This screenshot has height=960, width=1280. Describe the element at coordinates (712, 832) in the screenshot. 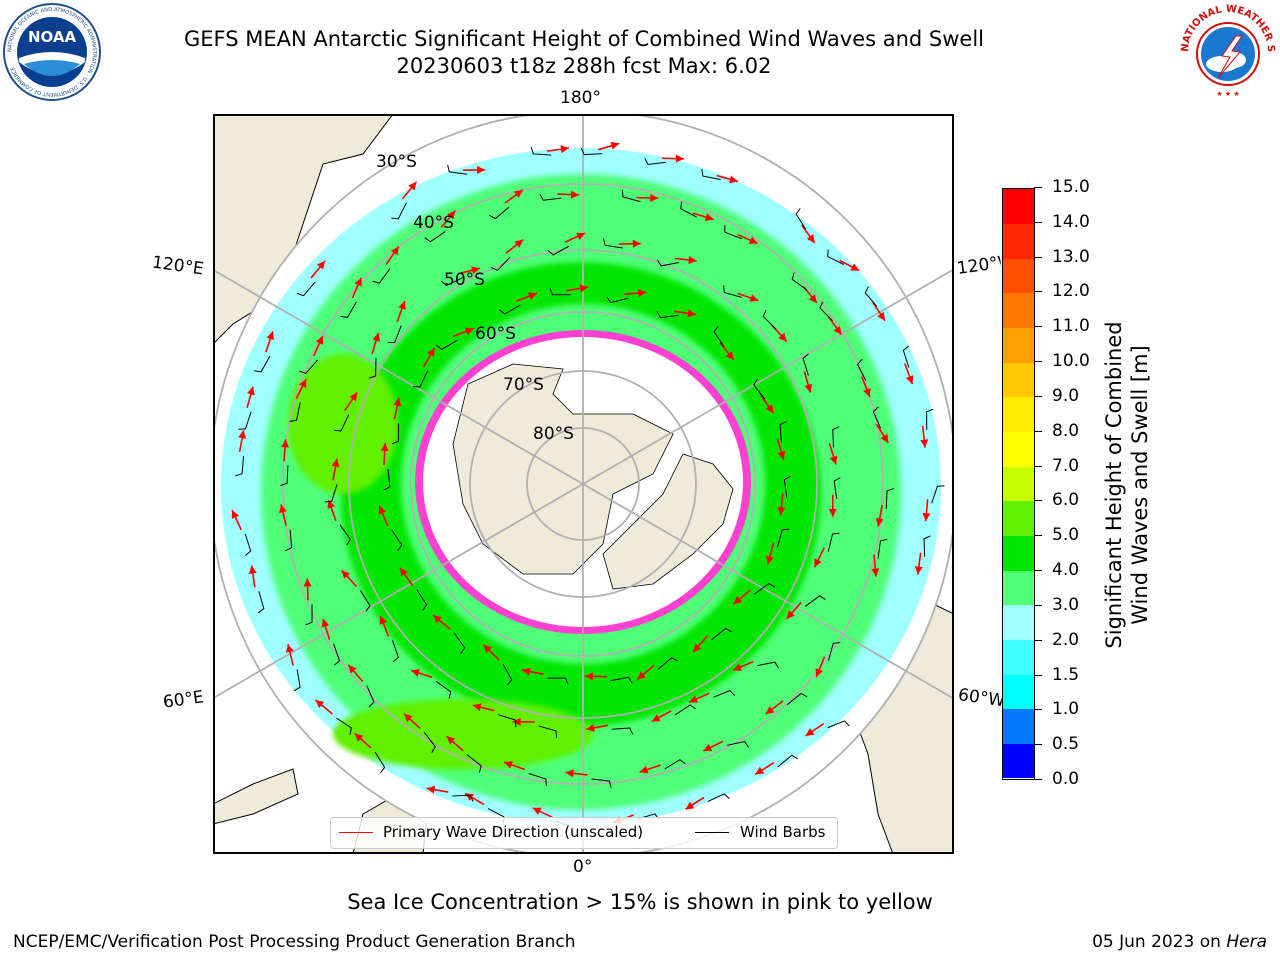

I see `legend-barb-line` at that location.